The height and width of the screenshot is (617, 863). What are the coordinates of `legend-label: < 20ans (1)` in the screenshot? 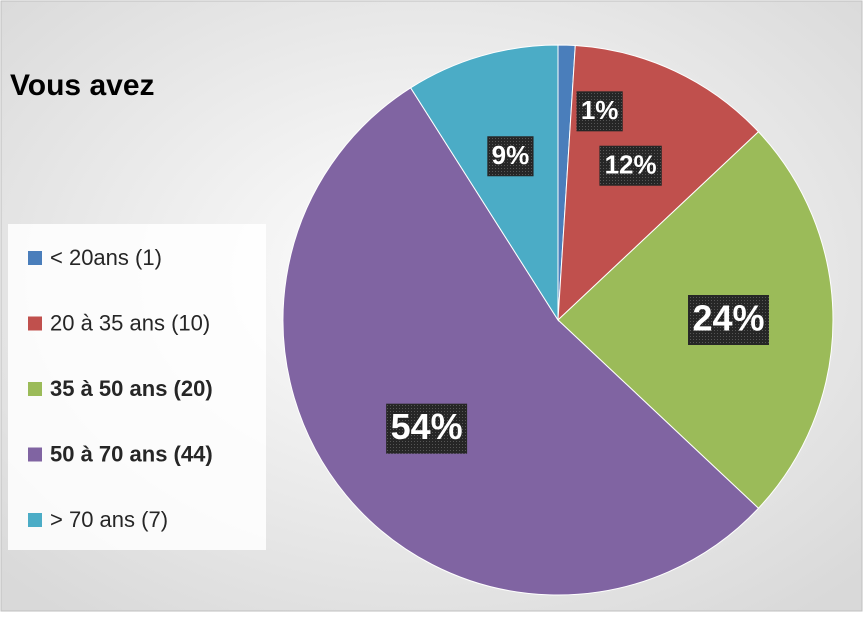 It's located at (106, 257).